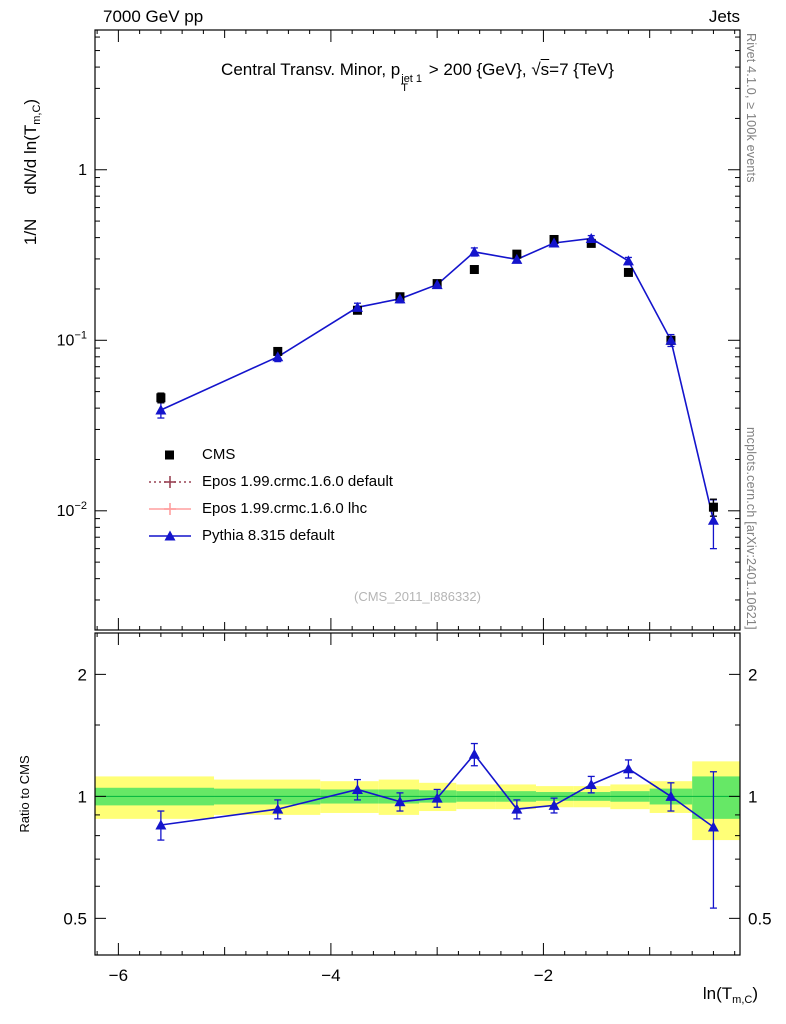 The image size is (786, 1024). Describe the element at coordinates (717, 993) in the screenshot. I see `x-label-pre: ln(T` at that location.